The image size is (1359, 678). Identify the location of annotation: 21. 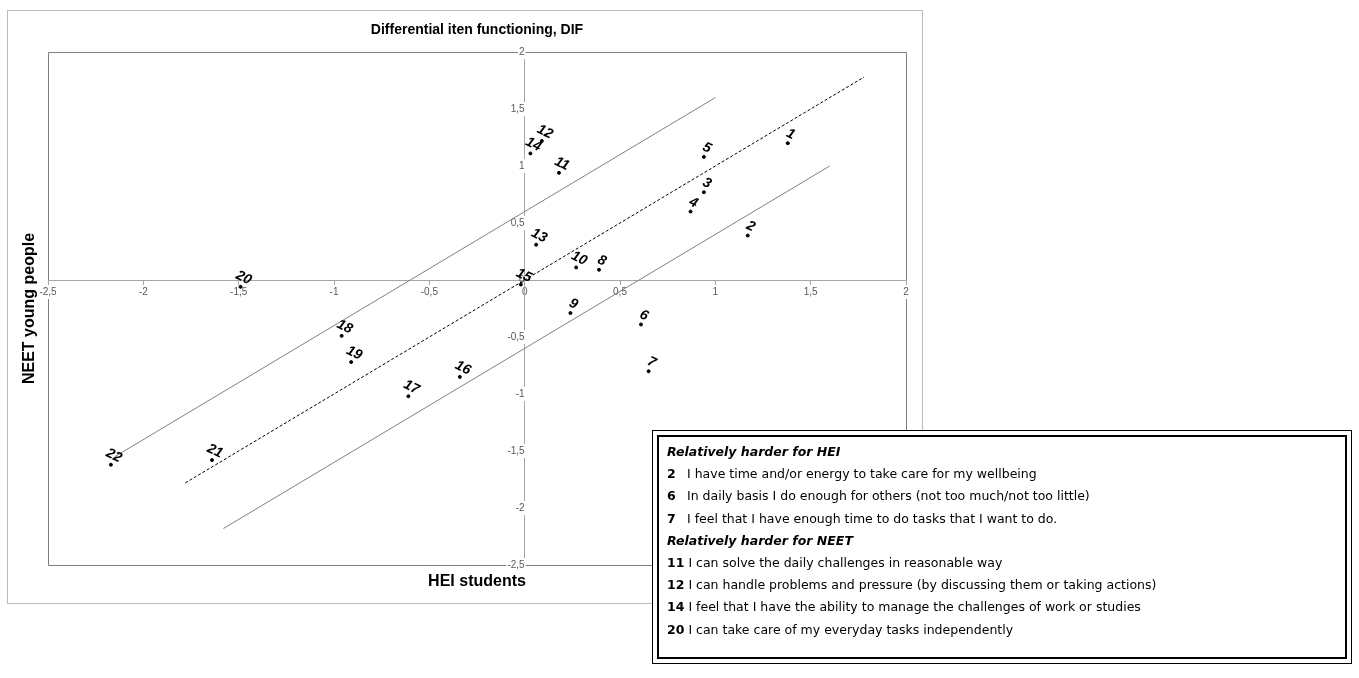
(215, 450).